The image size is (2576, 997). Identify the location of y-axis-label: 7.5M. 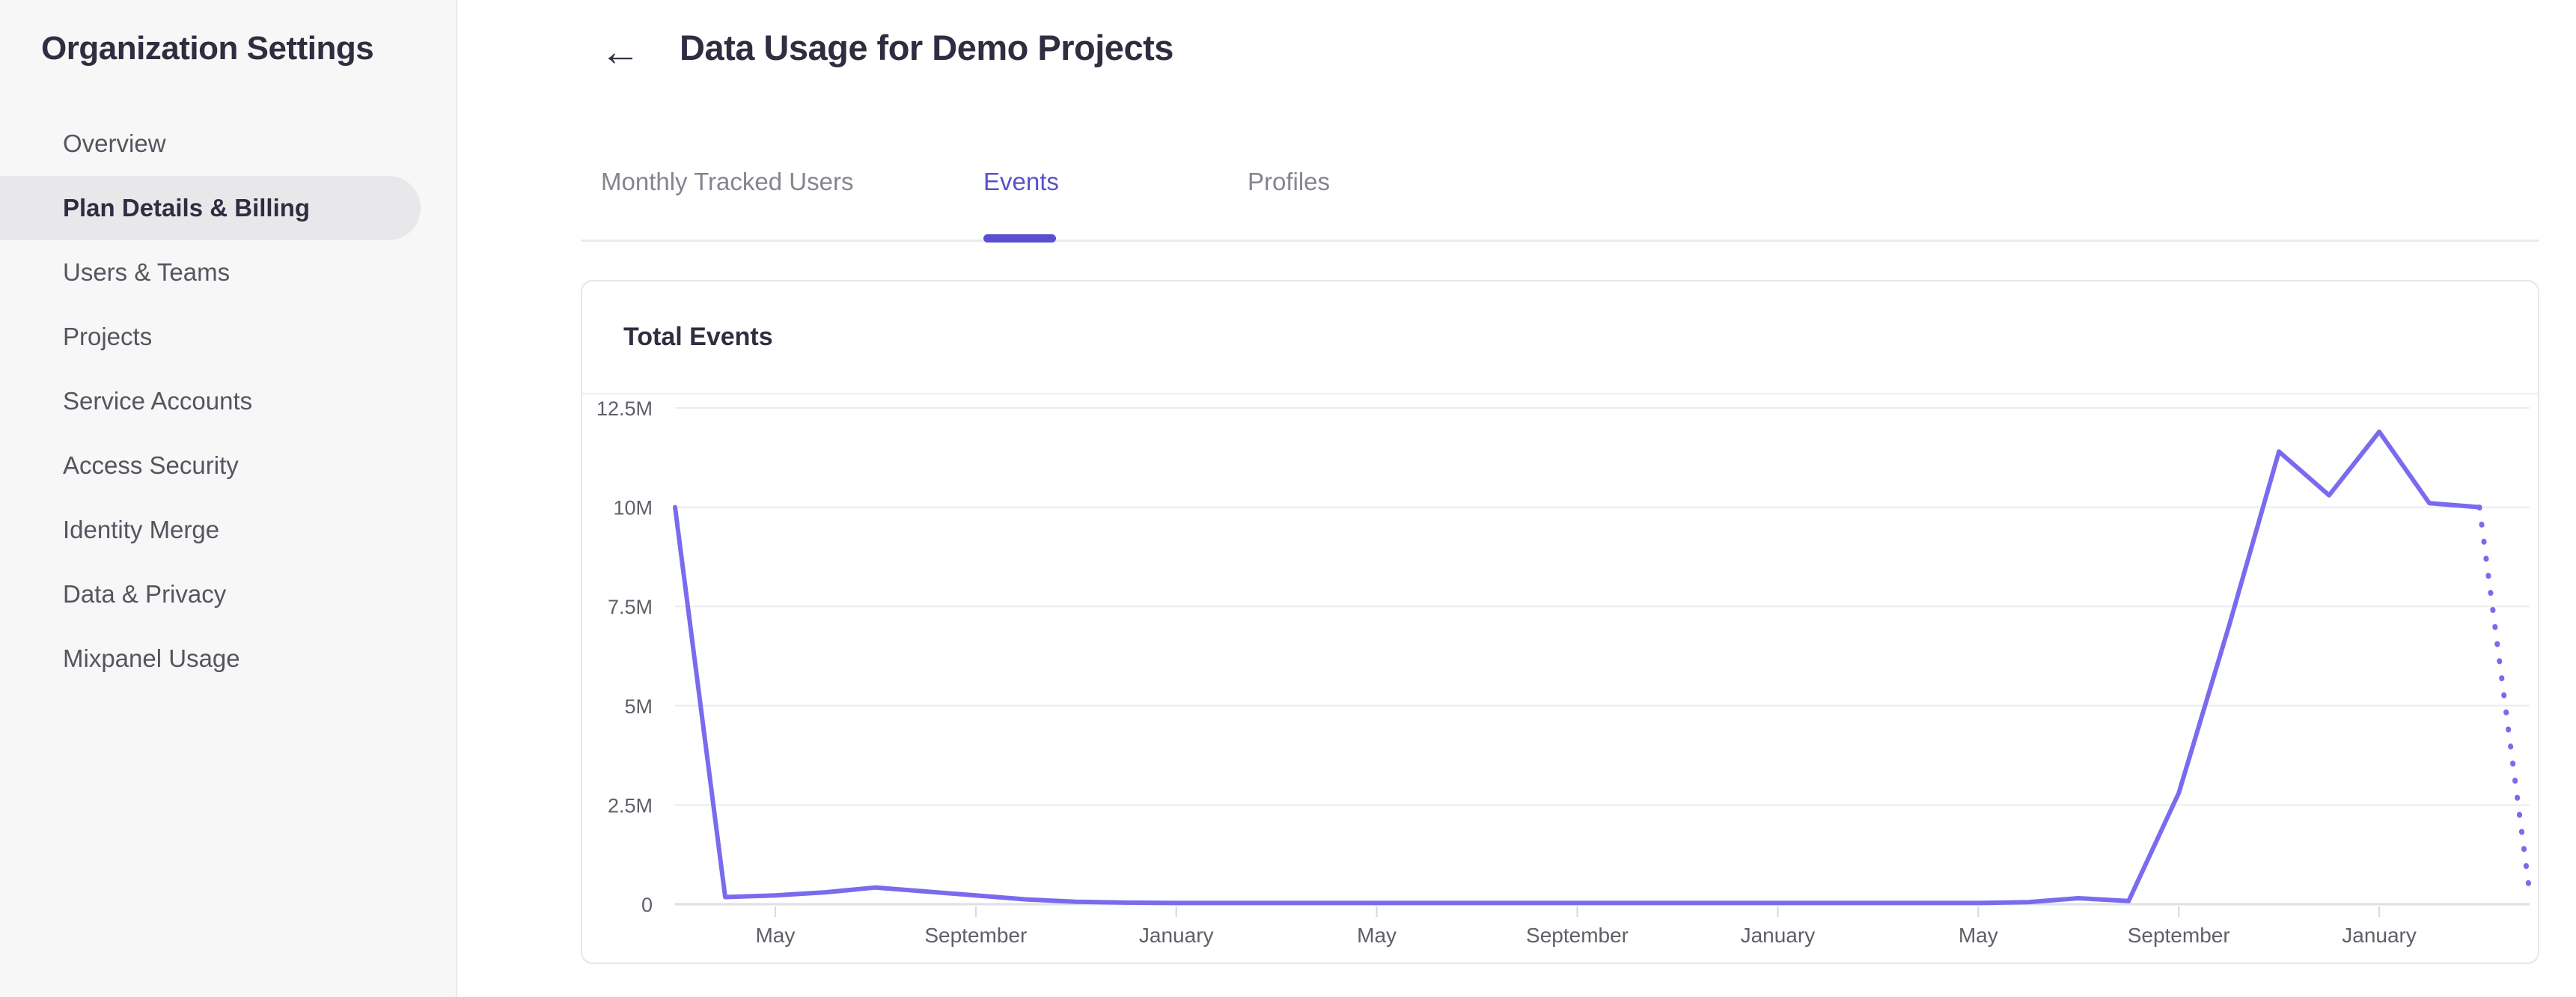
(630, 607).